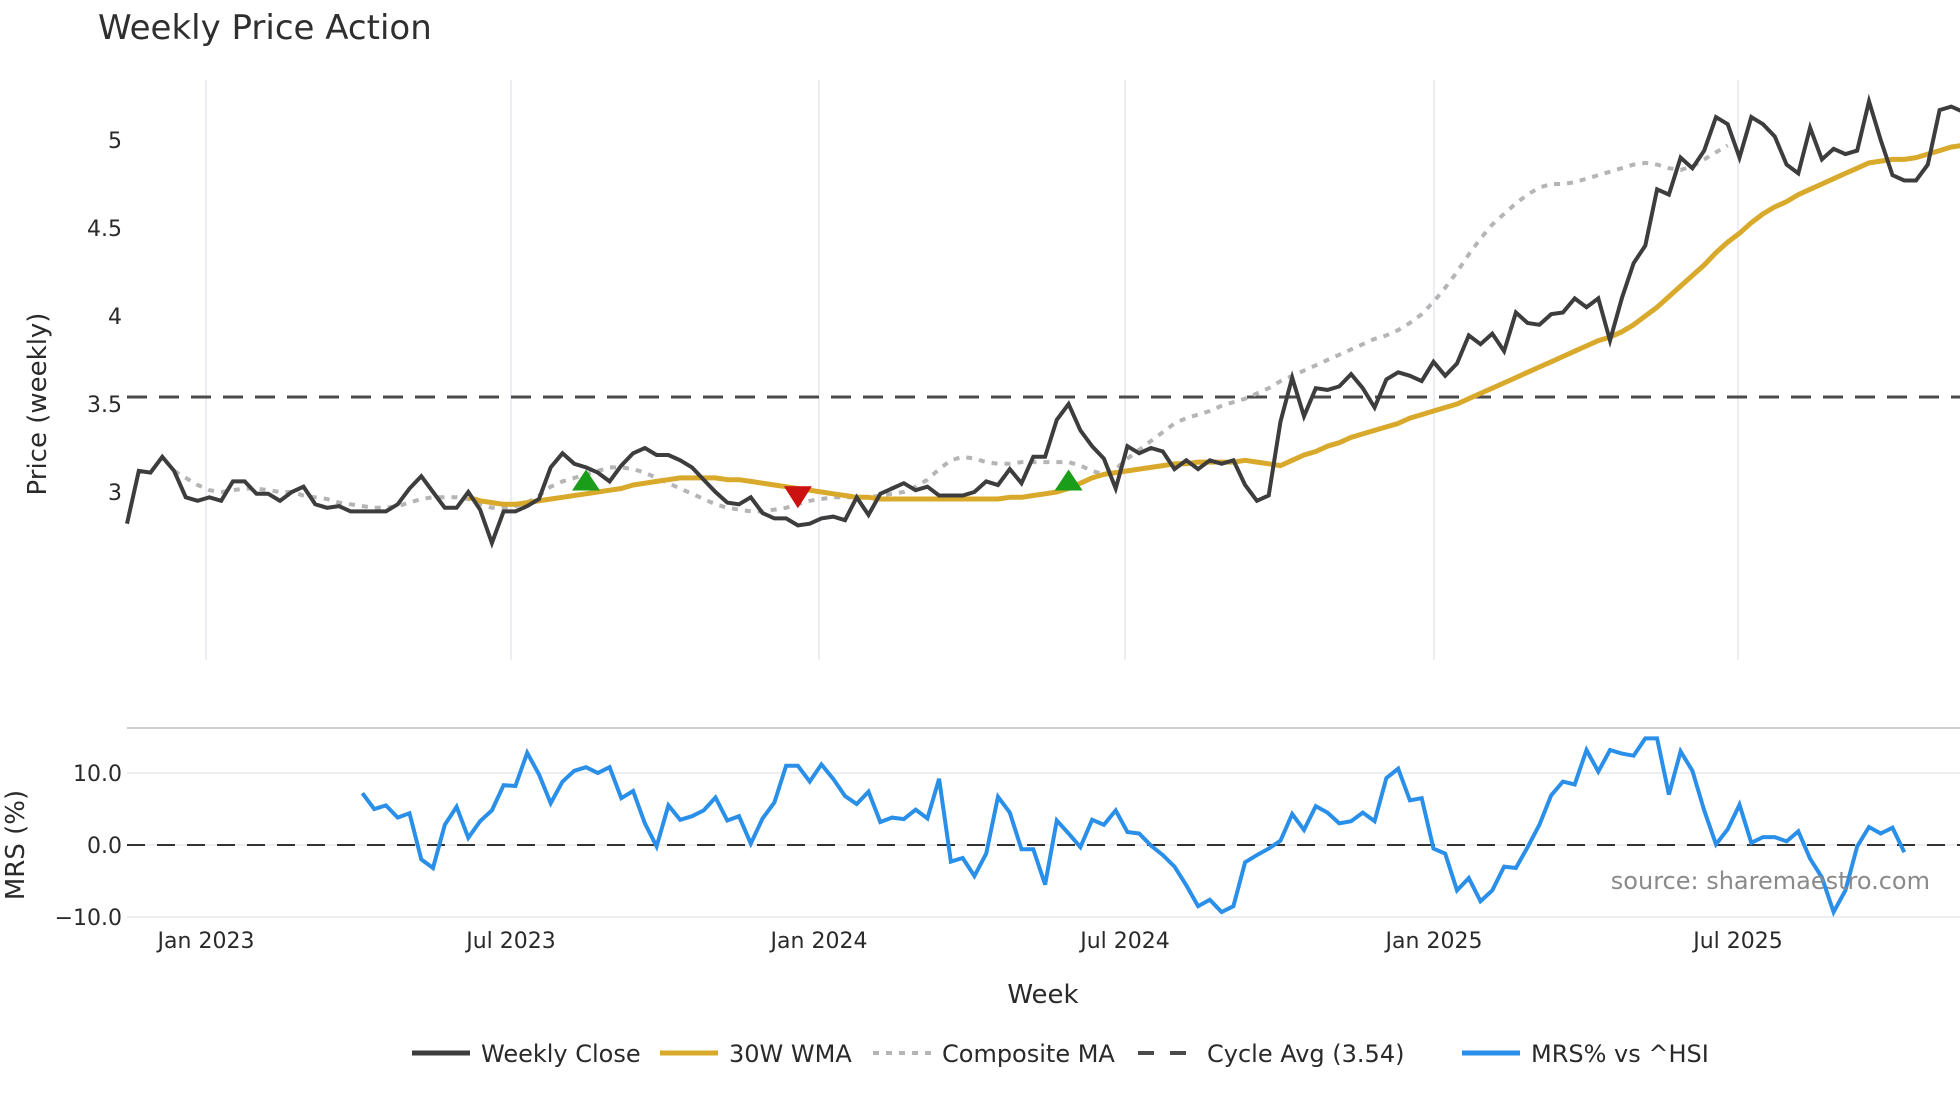 Image resolution: width=1960 pixels, height=1102 pixels. What do you see at coordinates (1133, 826) in the screenshot?
I see `mrs-line` at bounding box center [1133, 826].